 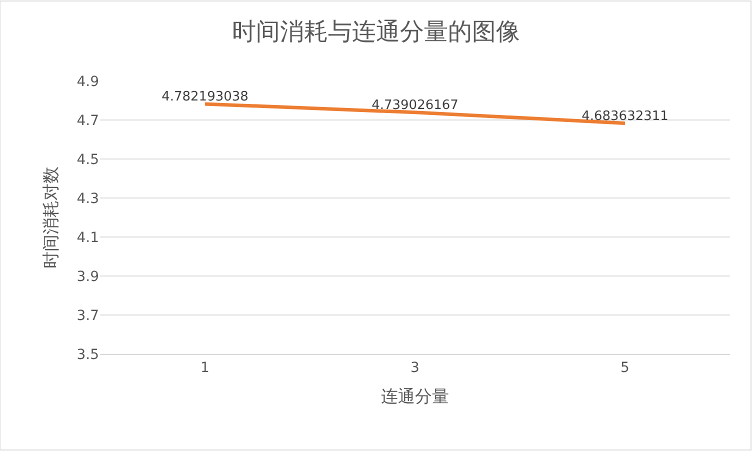 I want to click on y-tick-label: 4.1, so click(x=87, y=238).